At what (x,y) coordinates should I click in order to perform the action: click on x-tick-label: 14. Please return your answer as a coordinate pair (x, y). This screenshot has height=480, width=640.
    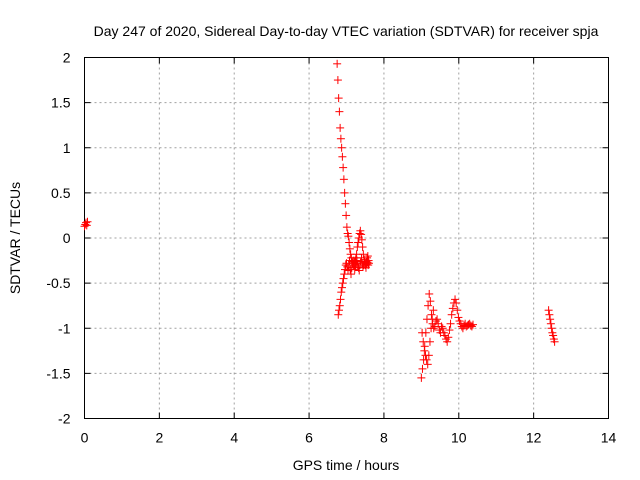
    Looking at the image, I should click on (609, 438).